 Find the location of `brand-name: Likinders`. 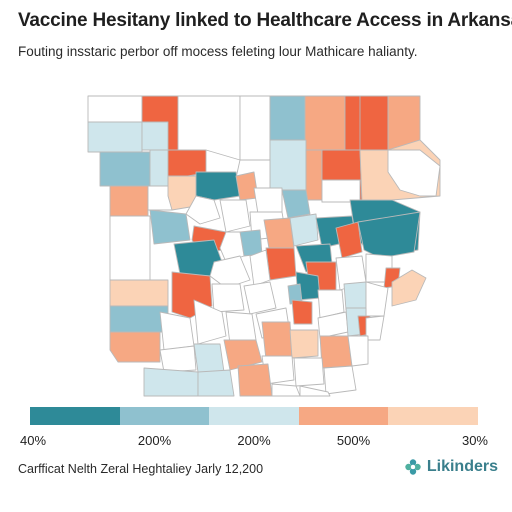

brand-name: Likinders is located at coordinates (462, 466).